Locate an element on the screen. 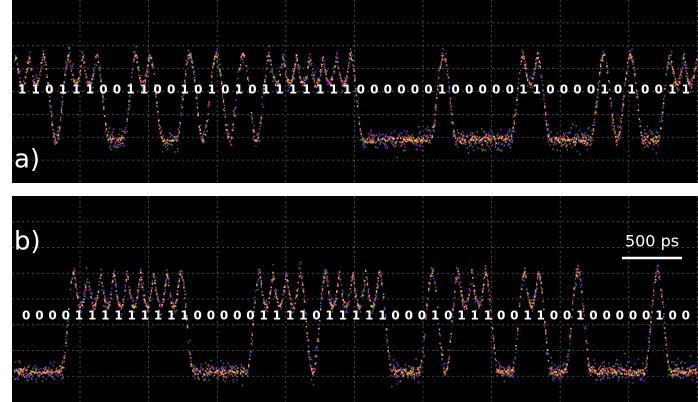 Image resolution: width=698 pixels, height=402 pixels. scale-bar-label: 500 ps is located at coordinates (652, 241).